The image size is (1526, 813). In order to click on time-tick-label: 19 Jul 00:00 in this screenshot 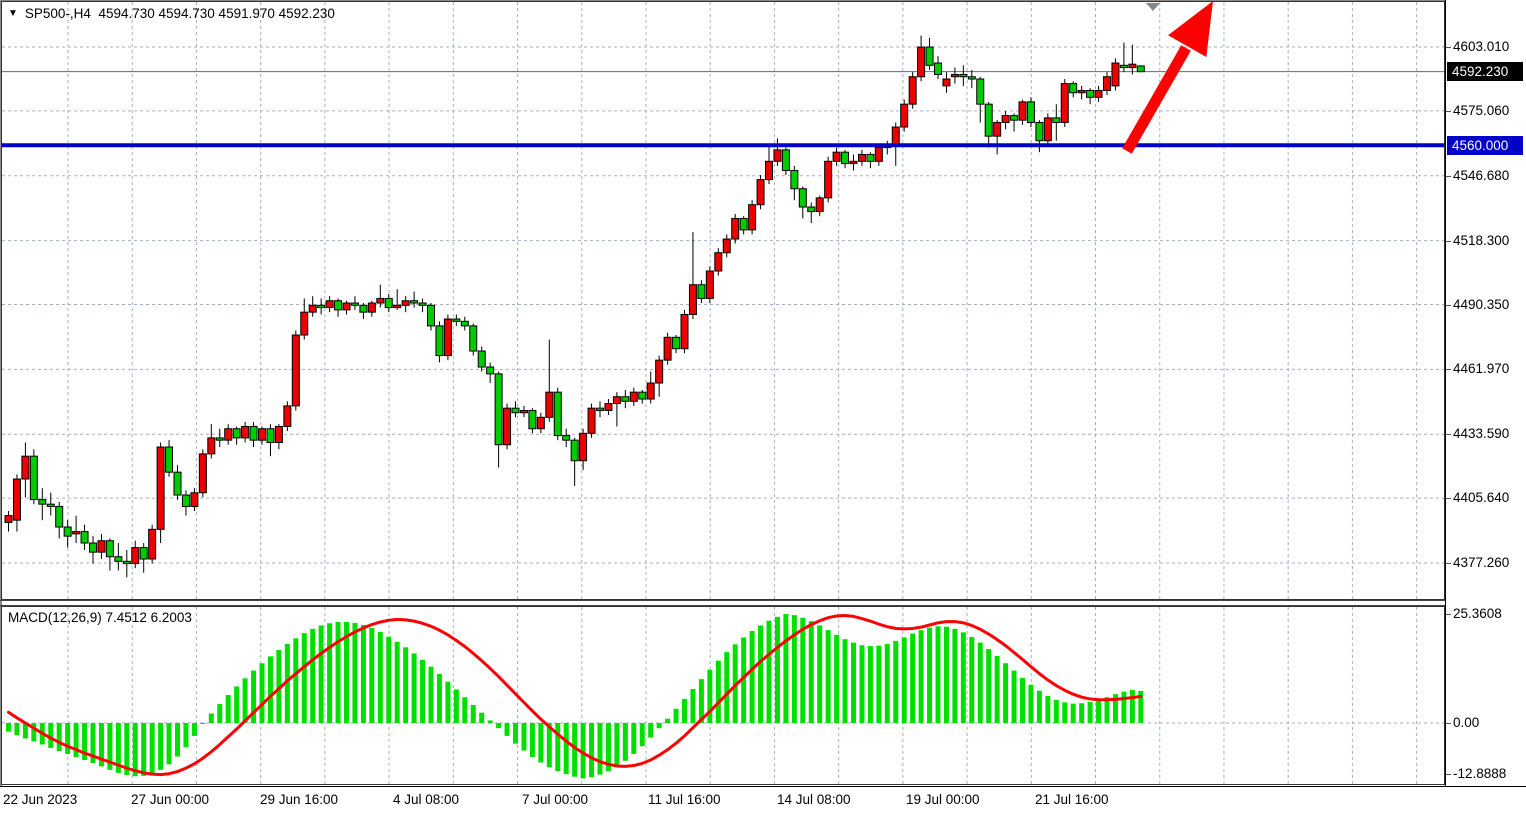, I will do `click(943, 799)`.